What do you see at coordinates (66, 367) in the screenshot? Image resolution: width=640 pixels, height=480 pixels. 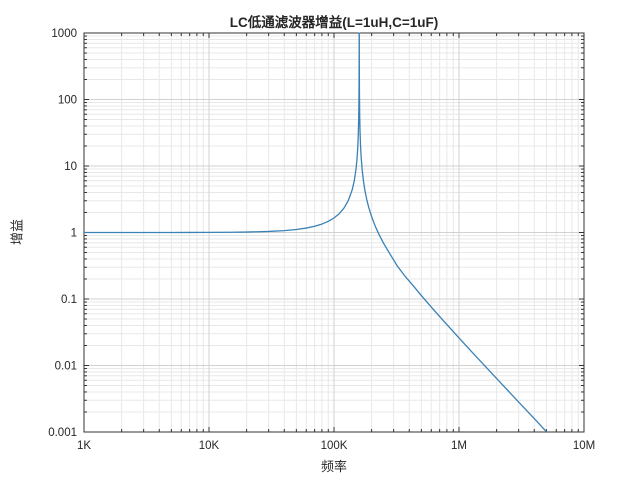 I see `y-tick-label: 0.01` at bounding box center [66, 367].